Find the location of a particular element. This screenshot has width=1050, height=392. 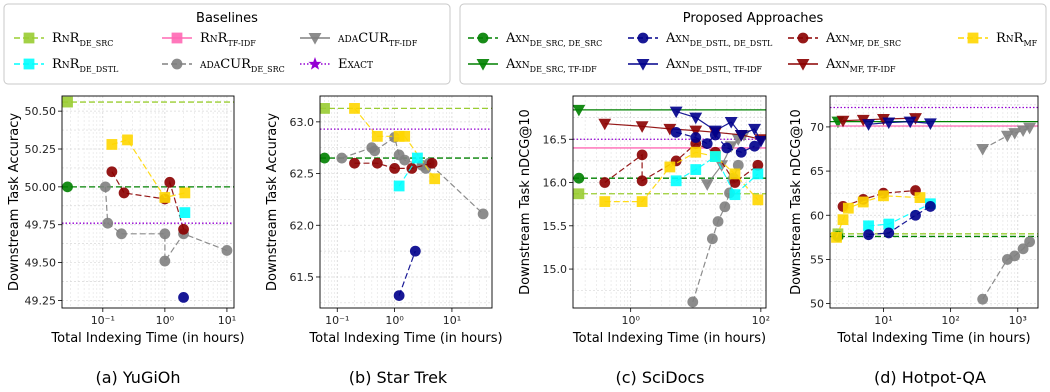

y-tick-label: 49.25 is located at coordinates (41, 300).